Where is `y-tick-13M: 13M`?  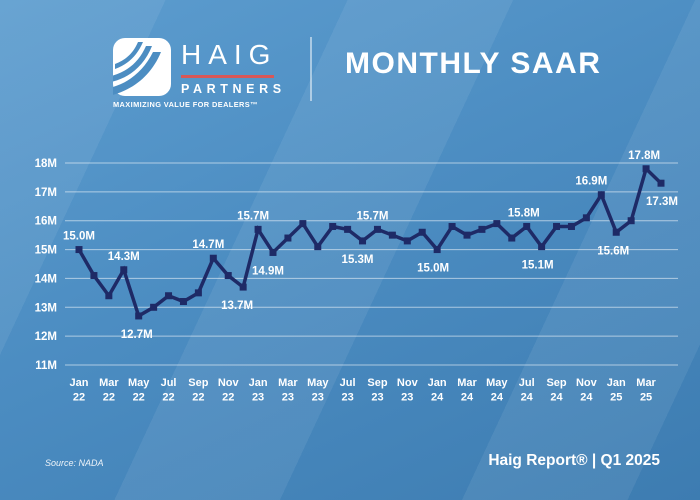 y-tick-13M: 13M is located at coordinates (46, 308).